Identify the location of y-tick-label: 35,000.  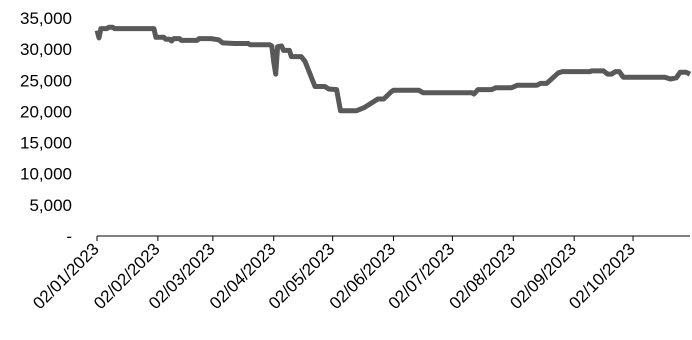
(46, 18).